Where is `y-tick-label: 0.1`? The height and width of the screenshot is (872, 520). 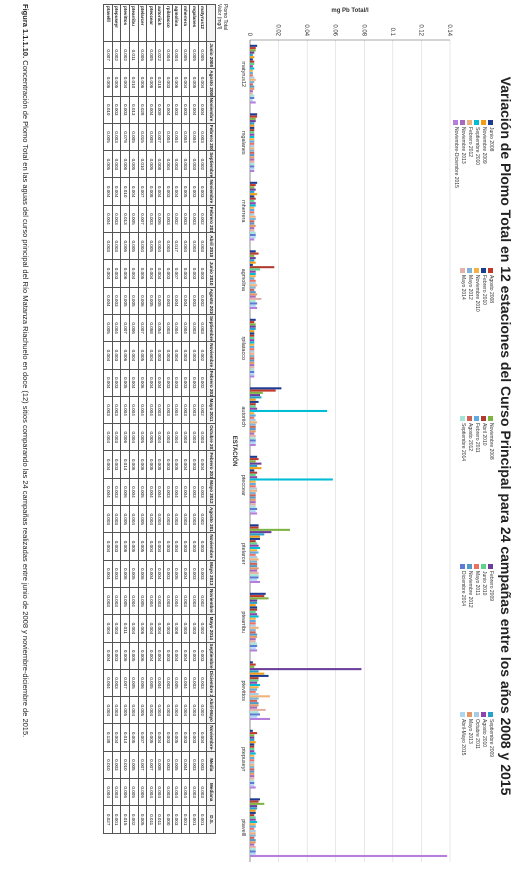
y-tick-label: 0.1 is located at coordinates (392, 32).